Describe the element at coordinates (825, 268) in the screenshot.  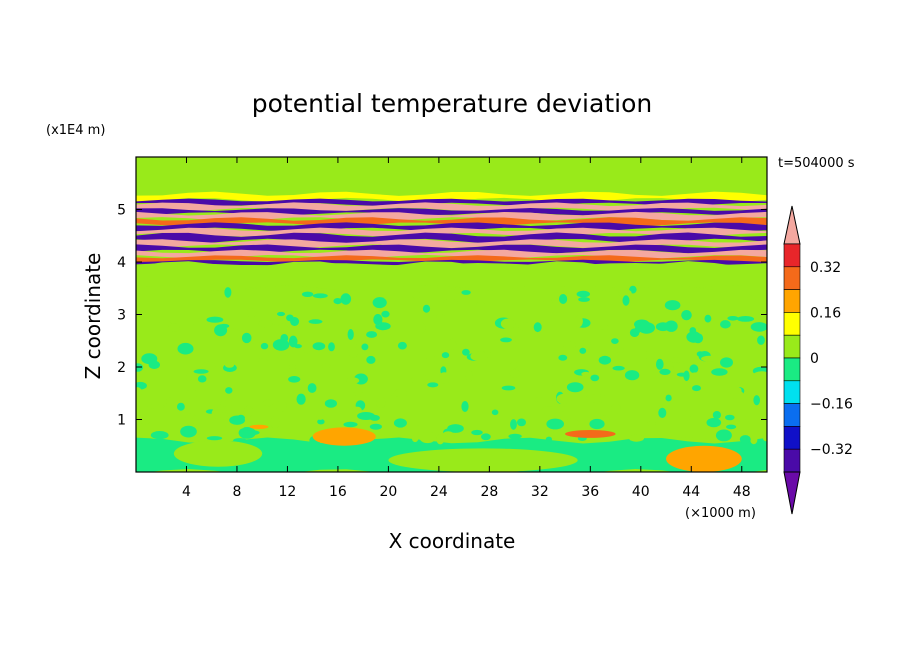
I see `colorbar-label: 0.32` at that location.